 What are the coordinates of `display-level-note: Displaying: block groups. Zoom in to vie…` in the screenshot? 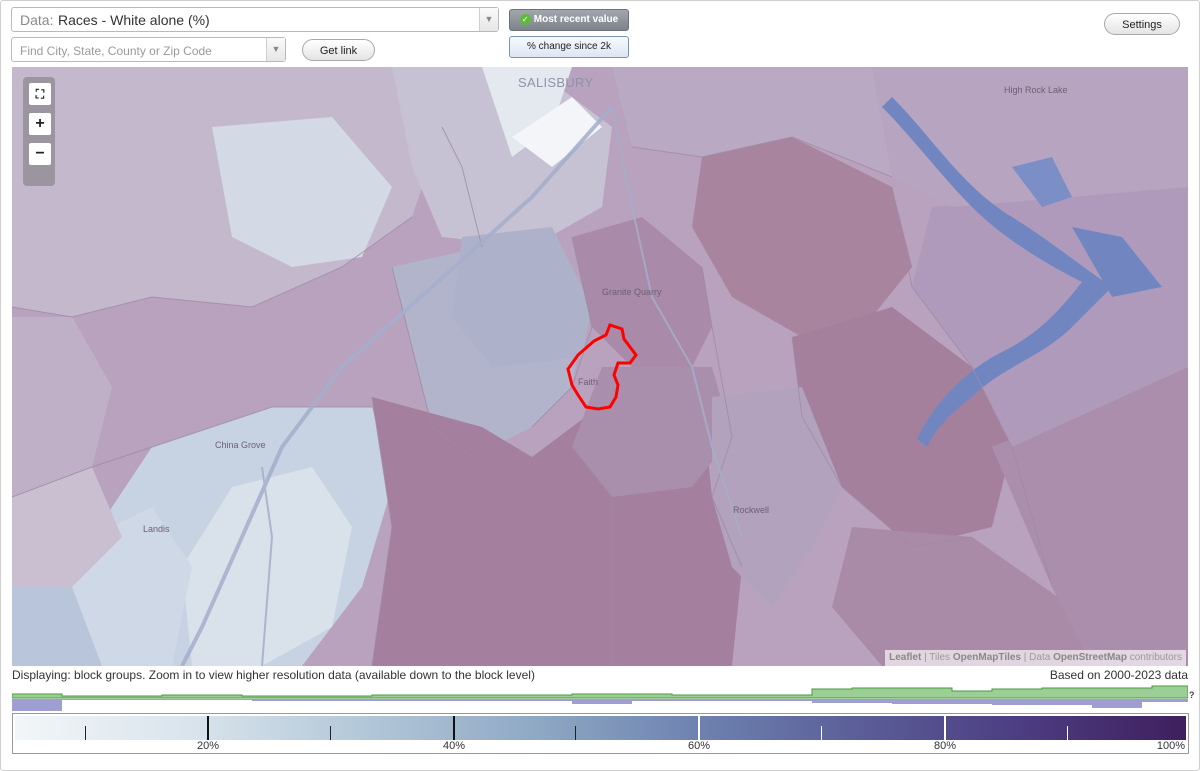 It's located at (273, 675).